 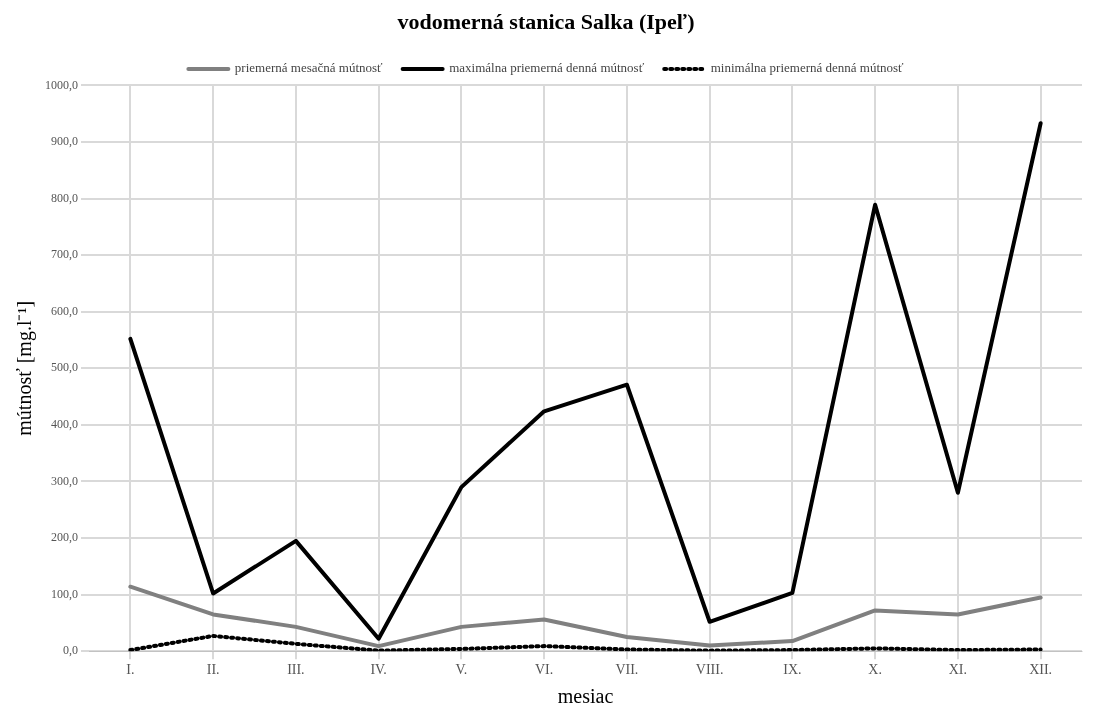 I want to click on x-tick-label: IX., so click(x=792, y=670).